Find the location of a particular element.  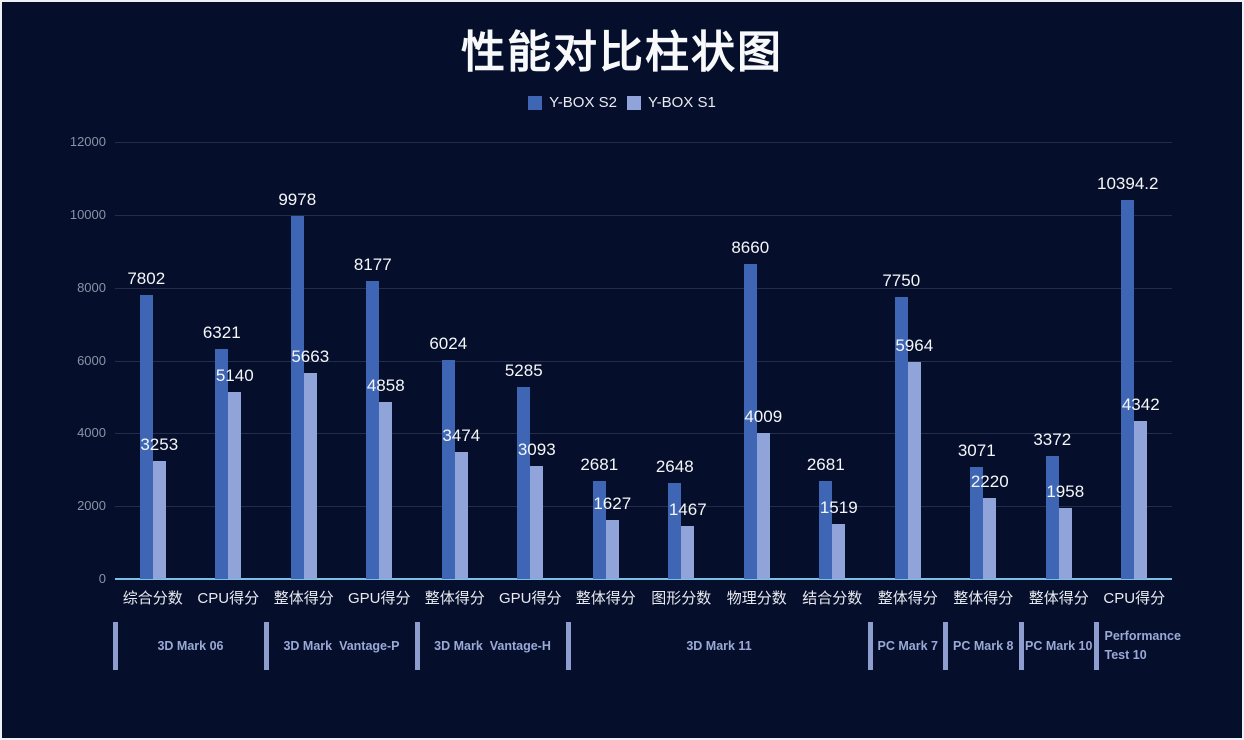

value-label-s2: 8177 is located at coordinates (372, 264).